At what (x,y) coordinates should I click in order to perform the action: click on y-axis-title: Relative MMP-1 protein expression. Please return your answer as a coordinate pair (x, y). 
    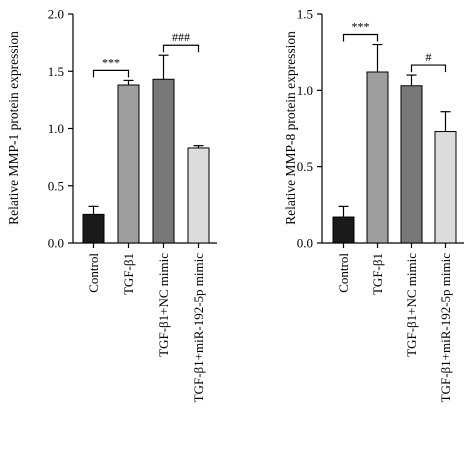
    Looking at the image, I should click on (13, 128).